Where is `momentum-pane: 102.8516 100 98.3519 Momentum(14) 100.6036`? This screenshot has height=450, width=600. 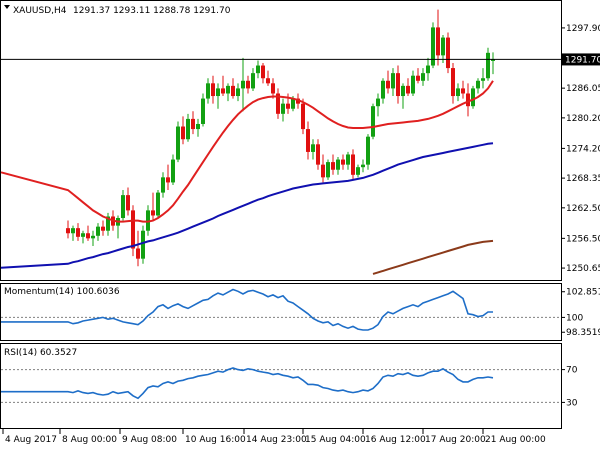 momentum-pane: 102.8516 100 98.3519 Momentum(14) 100.6036 is located at coordinates (300, 312).